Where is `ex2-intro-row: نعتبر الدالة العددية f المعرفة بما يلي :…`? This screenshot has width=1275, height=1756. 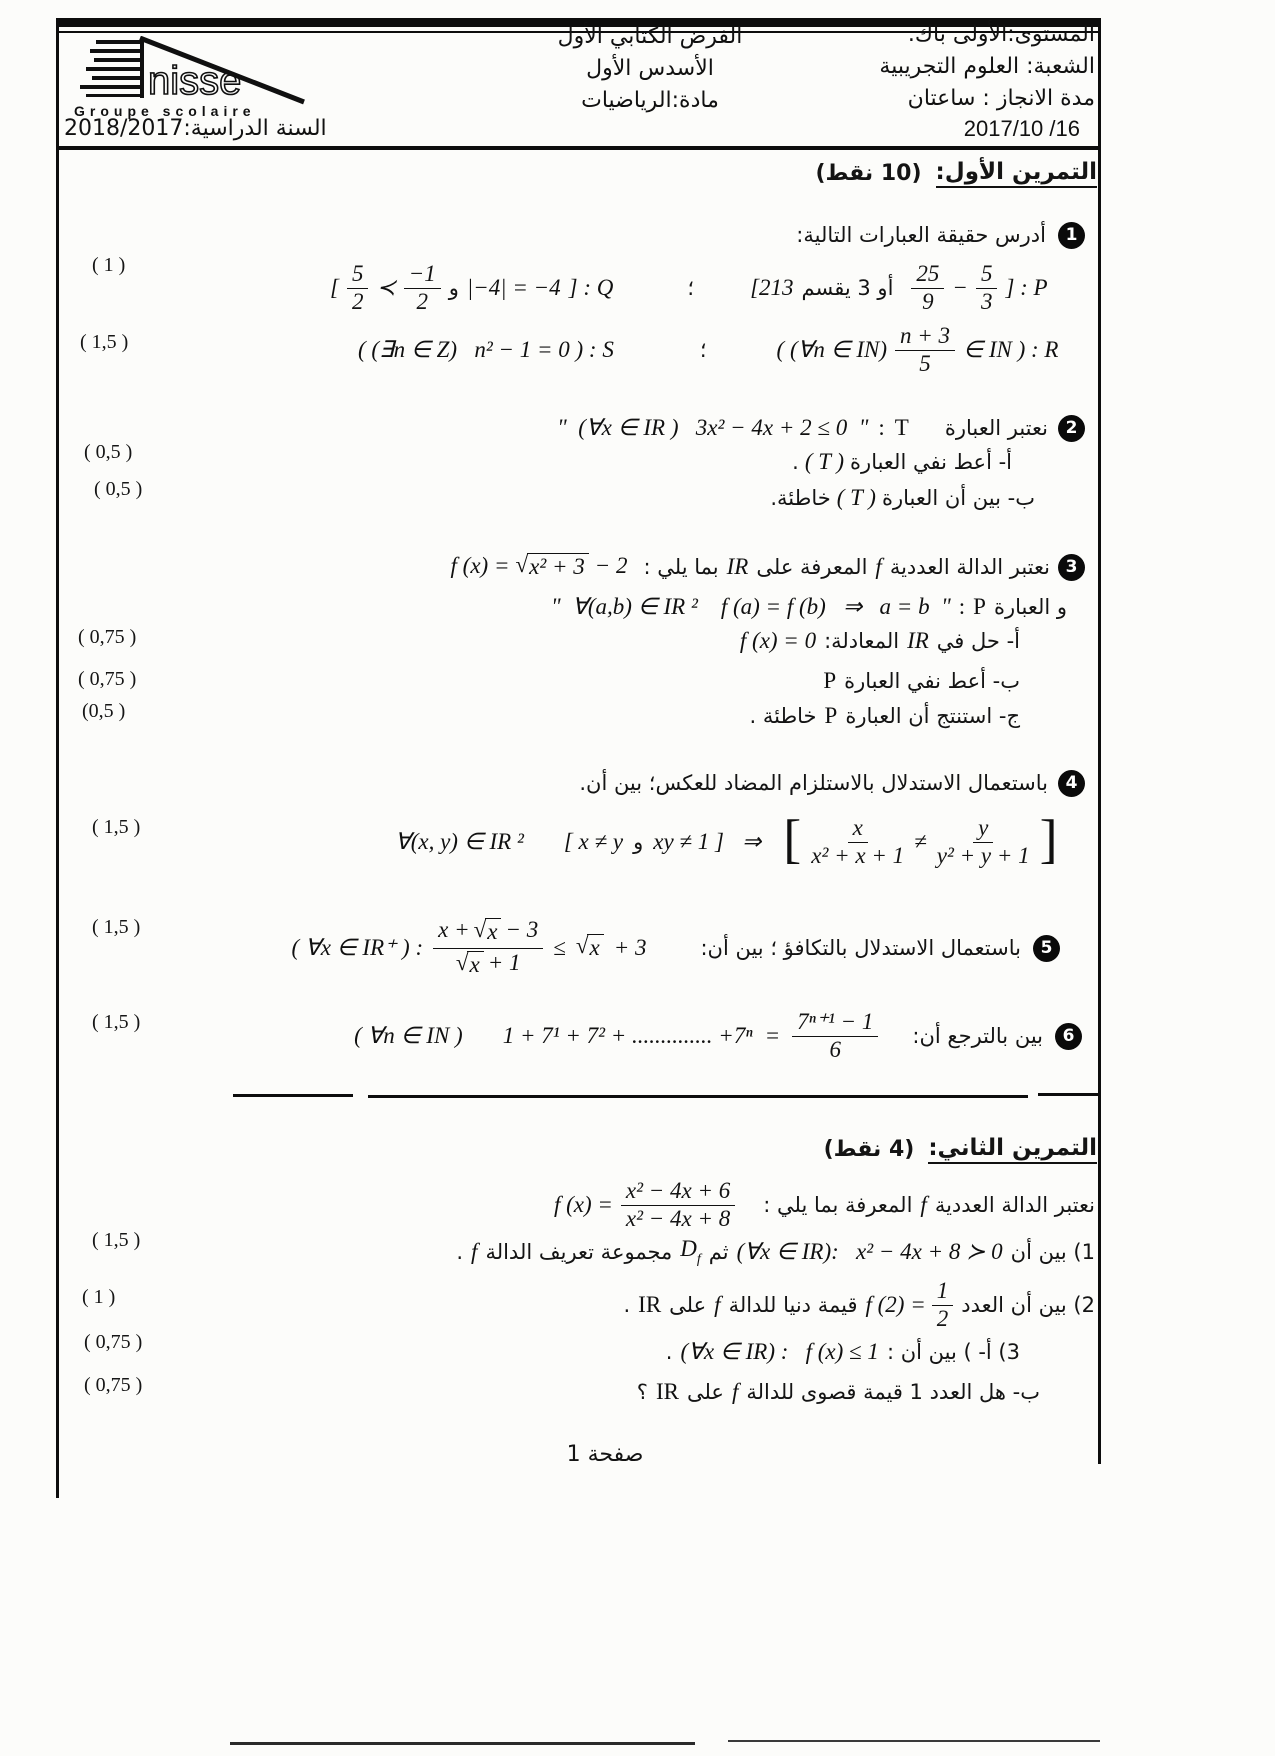 ex2-intro-row: نعتبر الدالة العددية f المعرفة بما يلي :… is located at coordinates (824, 1205).